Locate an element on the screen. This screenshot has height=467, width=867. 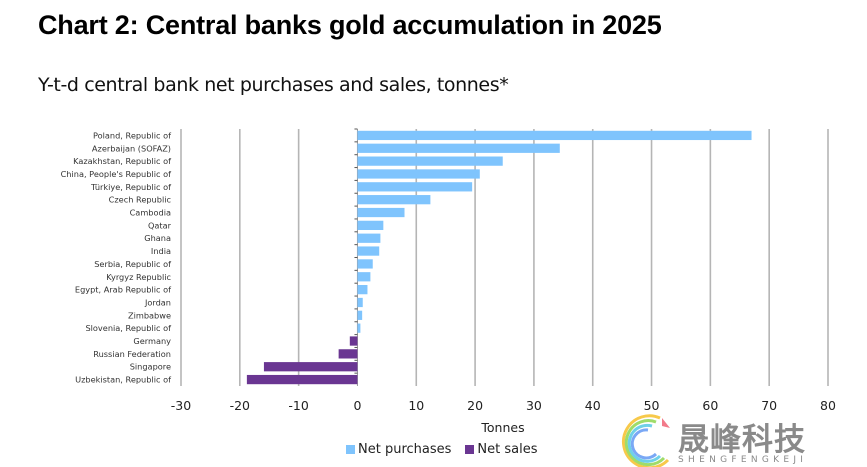
bar-czech-republic is located at coordinates (394, 200).